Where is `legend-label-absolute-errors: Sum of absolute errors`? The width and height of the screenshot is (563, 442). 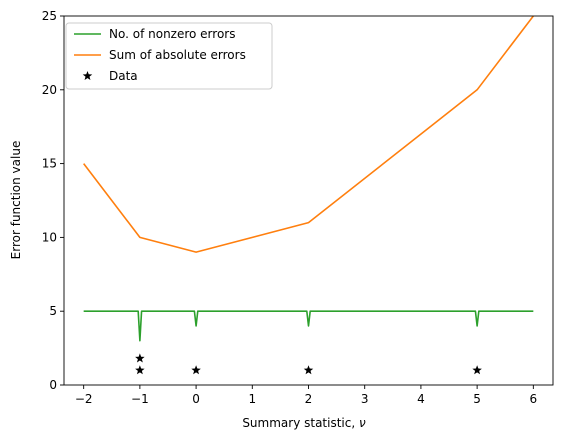
legend-label-absolute-errors: Sum of absolute errors is located at coordinates (177, 55).